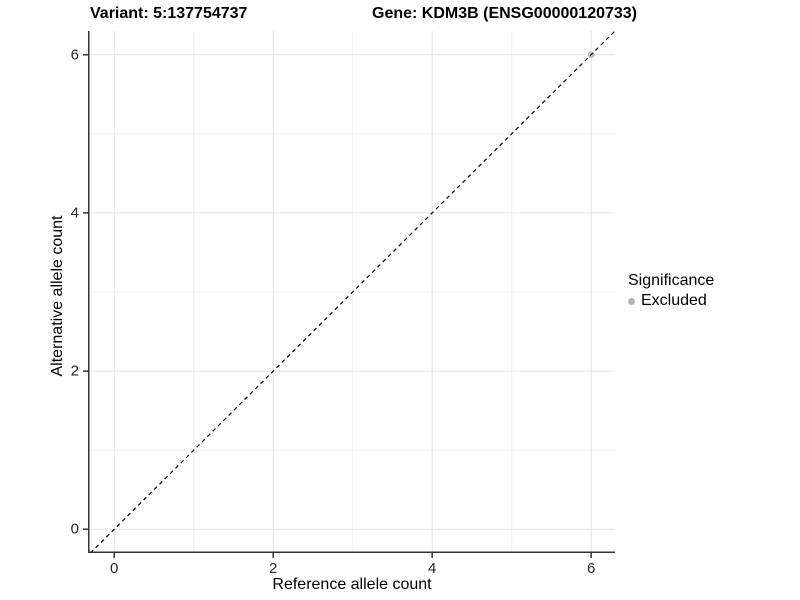 The image size is (800, 600). What do you see at coordinates (591, 568) in the screenshot?
I see `x-tick-label: 6` at bounding box center [591, 568].